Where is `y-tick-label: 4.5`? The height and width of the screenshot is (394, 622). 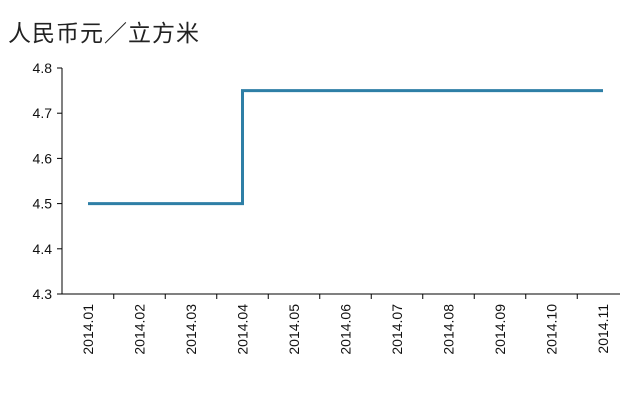
y-tick-label: 4.5 is located at coordinates (43, 204).